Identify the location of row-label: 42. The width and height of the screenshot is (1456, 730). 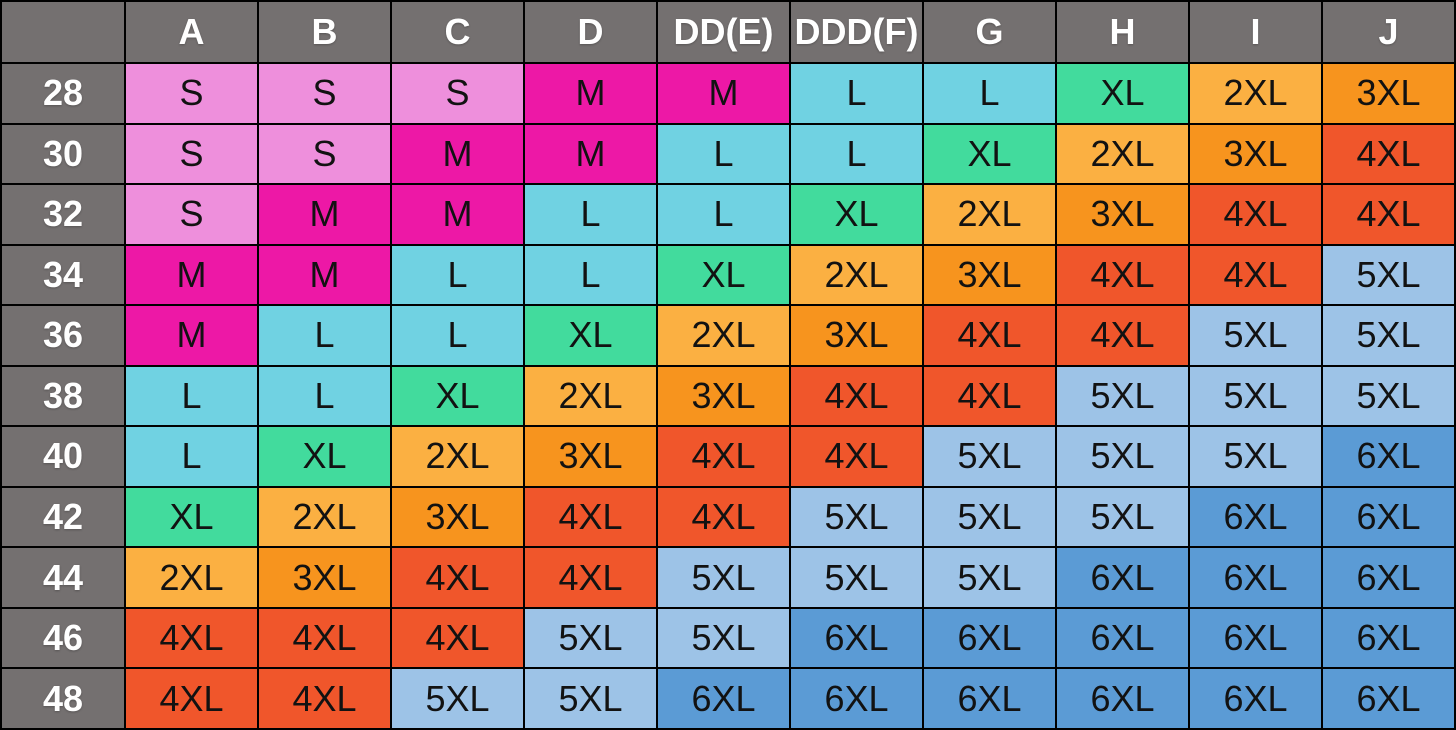
(63, 517).